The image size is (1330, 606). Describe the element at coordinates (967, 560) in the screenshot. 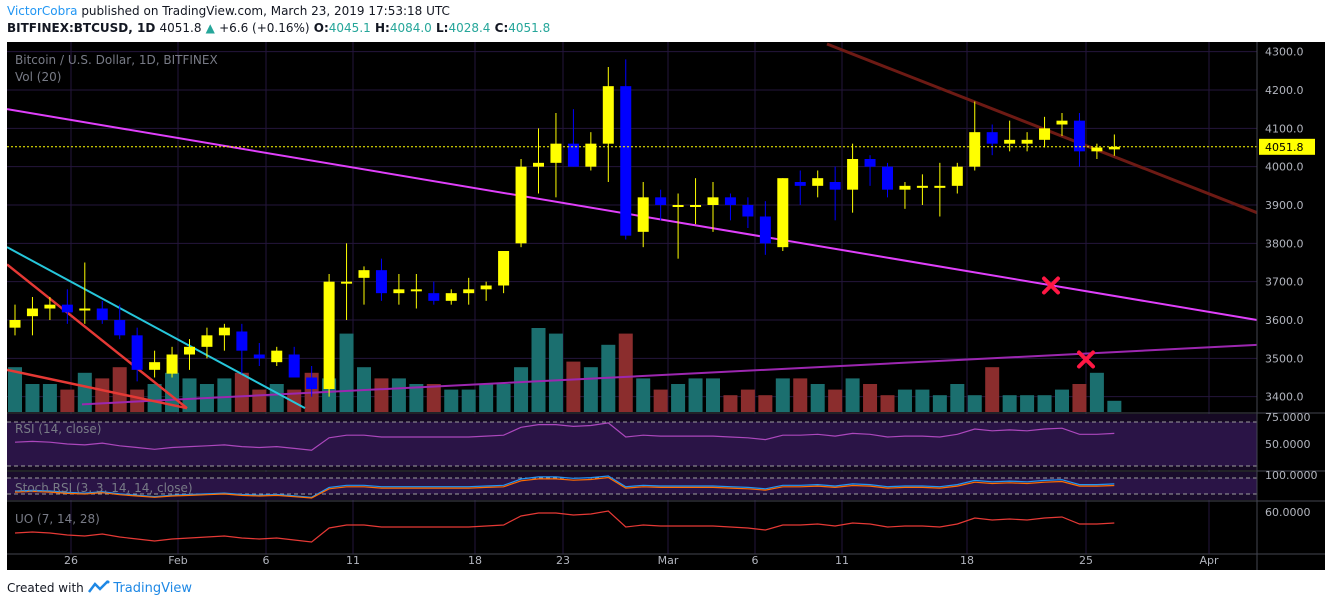

I see `time-tick: 18` at that location.